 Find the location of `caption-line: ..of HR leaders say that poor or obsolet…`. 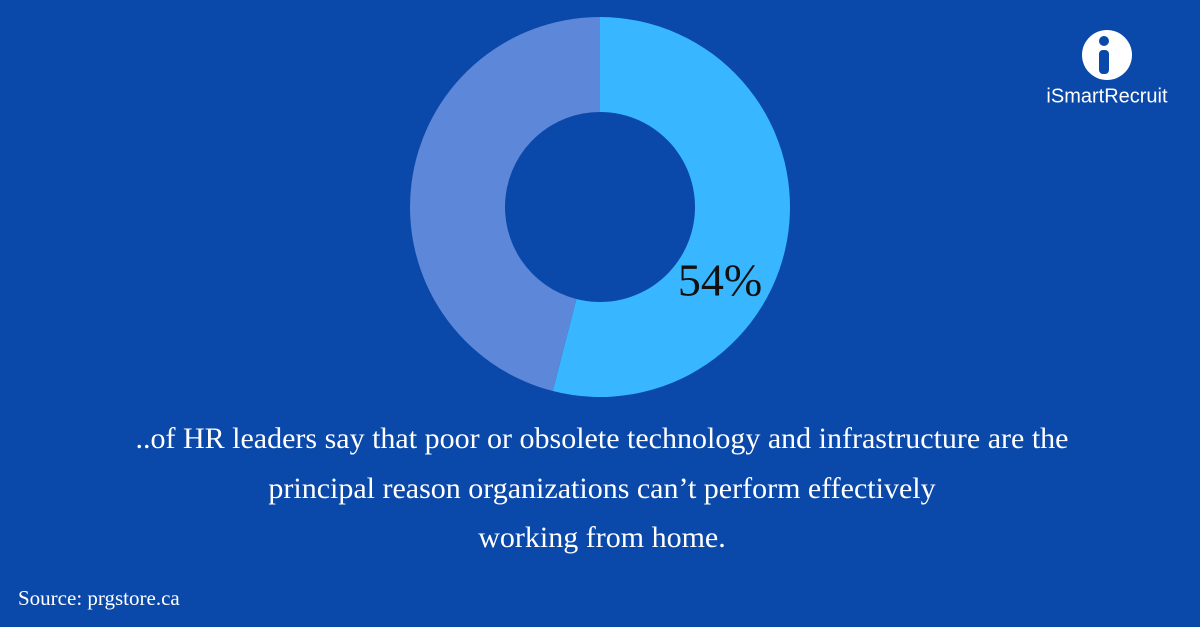

caption-line: ..of HR leaders say that poor or obsolet… is located at coordinates (601, 438).